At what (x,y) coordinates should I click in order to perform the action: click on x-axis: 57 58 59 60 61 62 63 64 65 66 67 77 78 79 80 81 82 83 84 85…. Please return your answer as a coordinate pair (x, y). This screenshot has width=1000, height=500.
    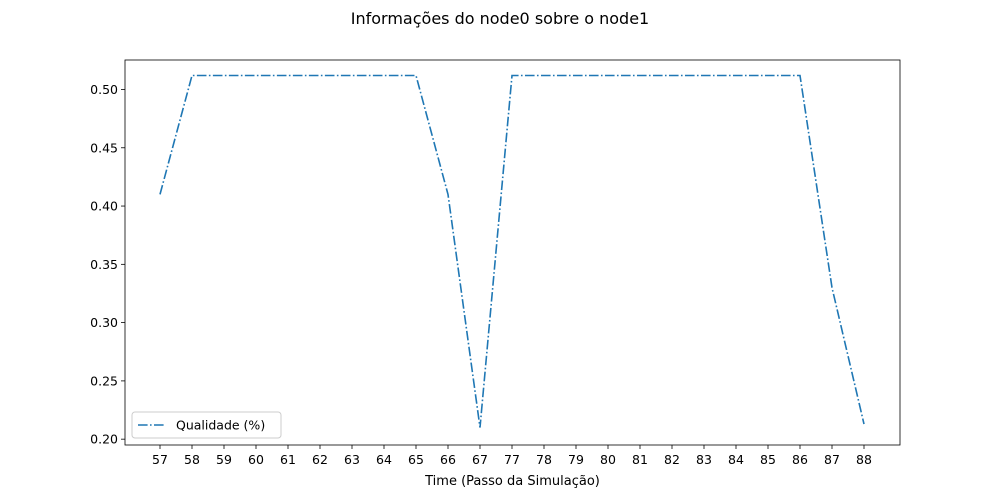
    Looking at the image, I should click on (512, 456).